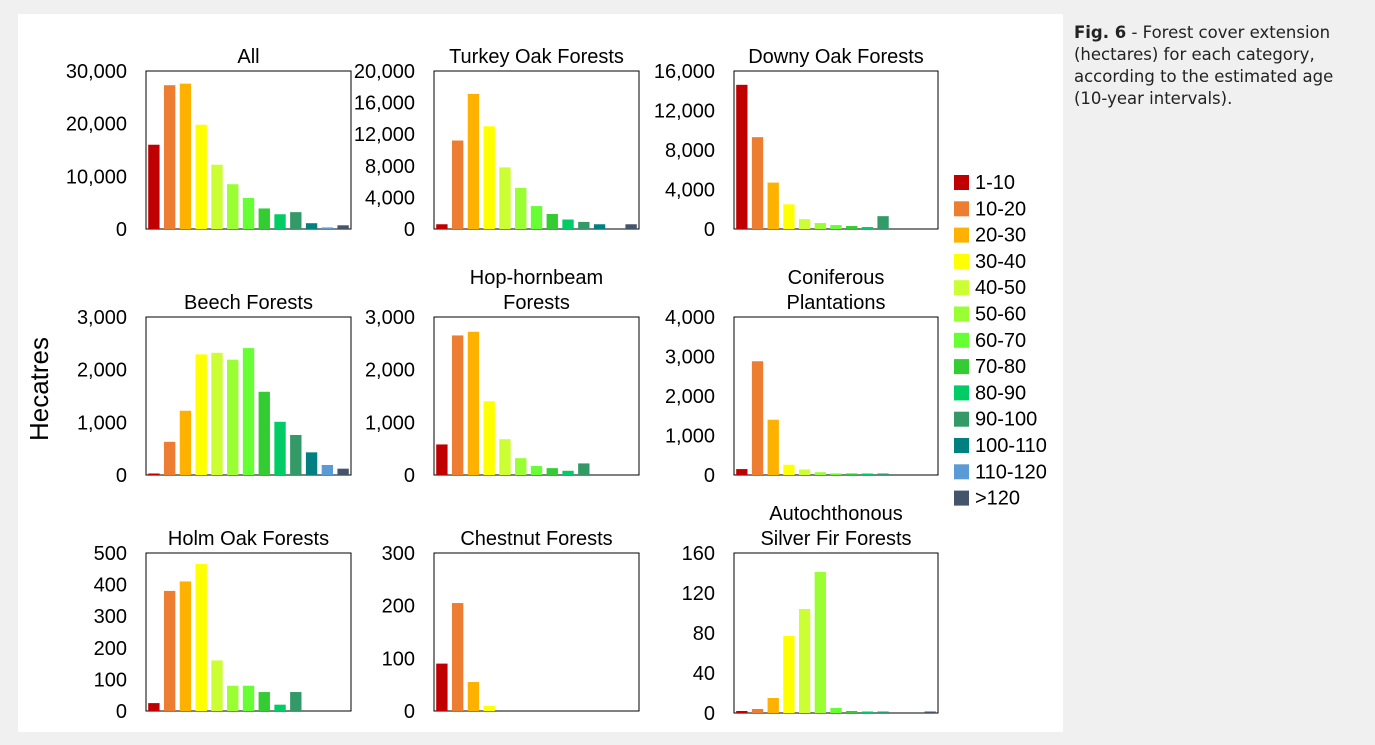 The width and height of the screenshot is (1375, 745). Describe the element at coordinates (836, 303) in the screenshot. I see `chart-title: Plantations` at that location.